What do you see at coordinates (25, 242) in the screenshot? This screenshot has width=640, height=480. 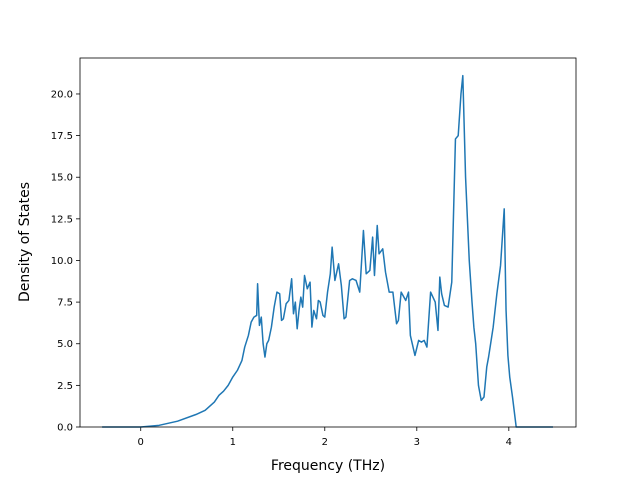 I see `y-axis-label: Density of States` at bounding box center [25, 242].